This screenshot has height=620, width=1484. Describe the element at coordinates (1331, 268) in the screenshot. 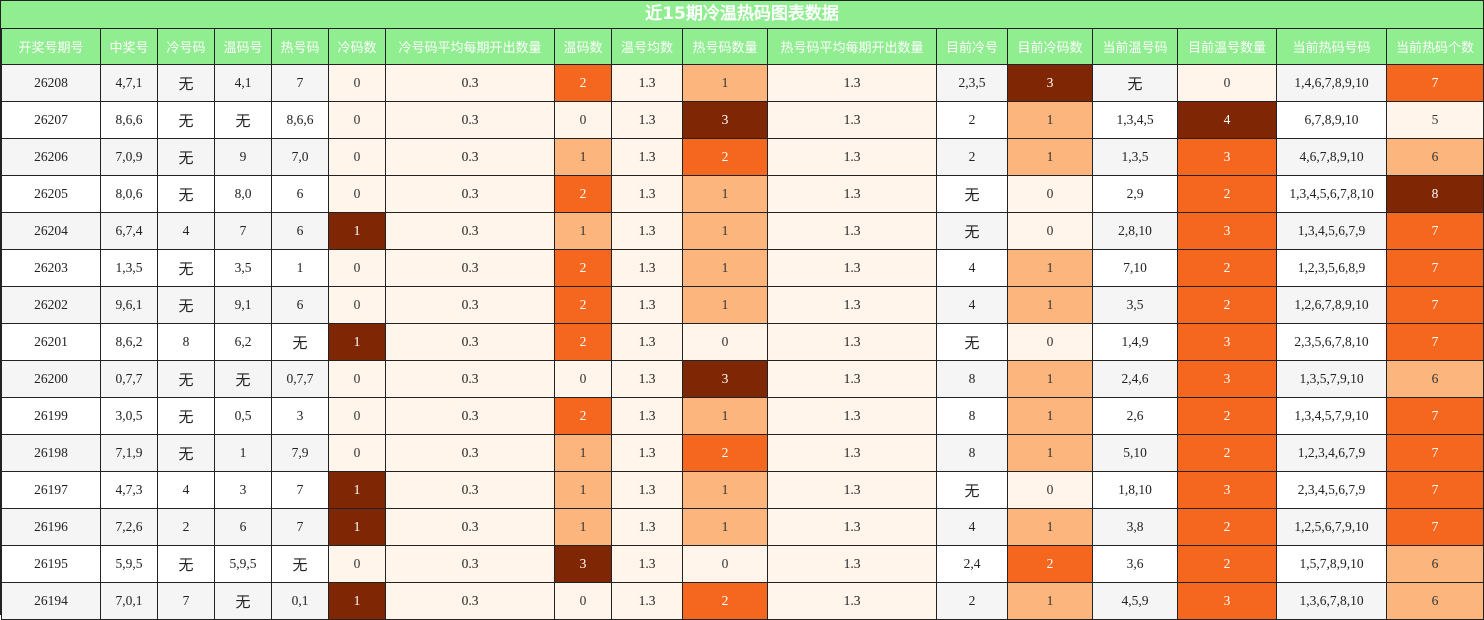

I see `table-cell: 1,2,3,5,6,8,9` at that location.